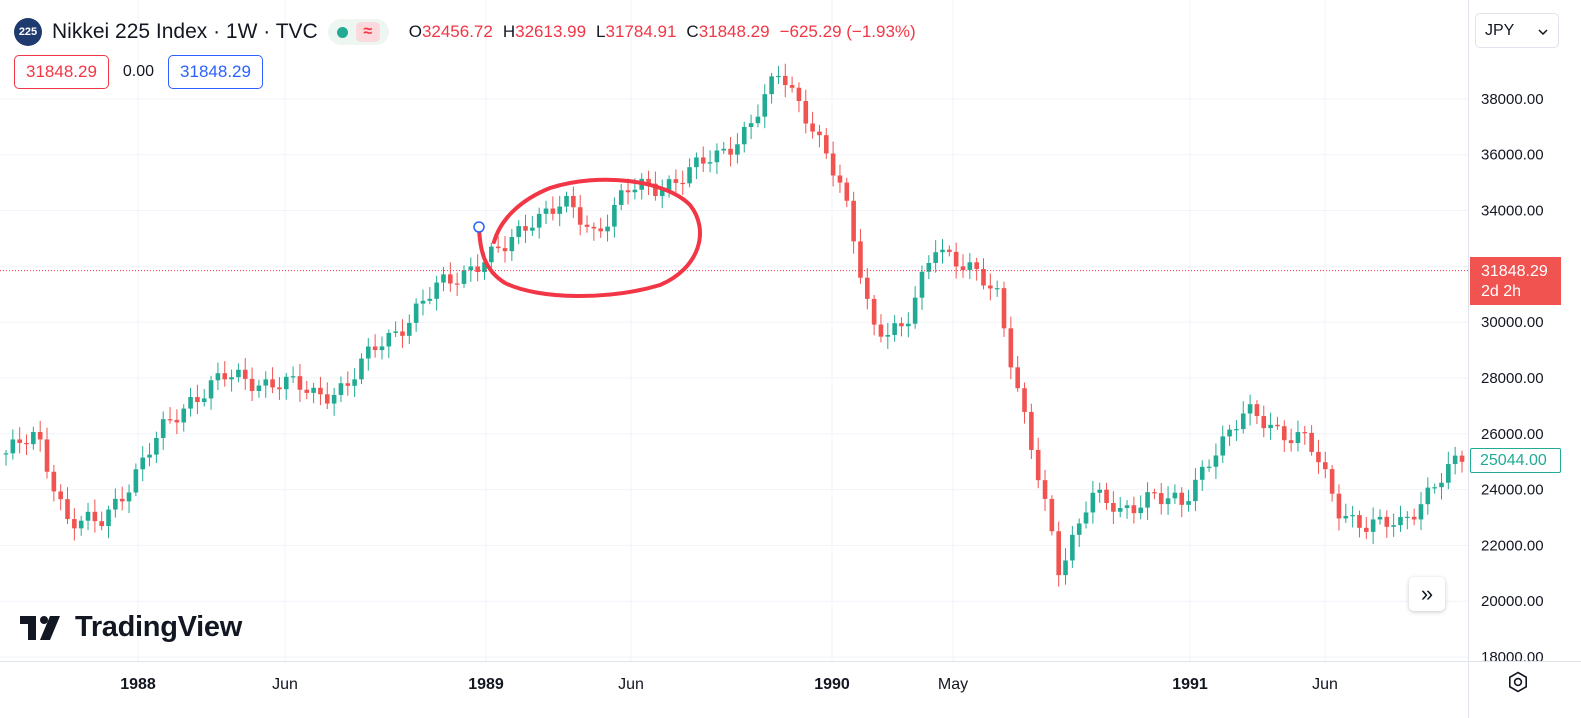  What do you see at coordinates (692, 31) in the screenshot?
I see `close-label: C` at bounding box center [692, 31].